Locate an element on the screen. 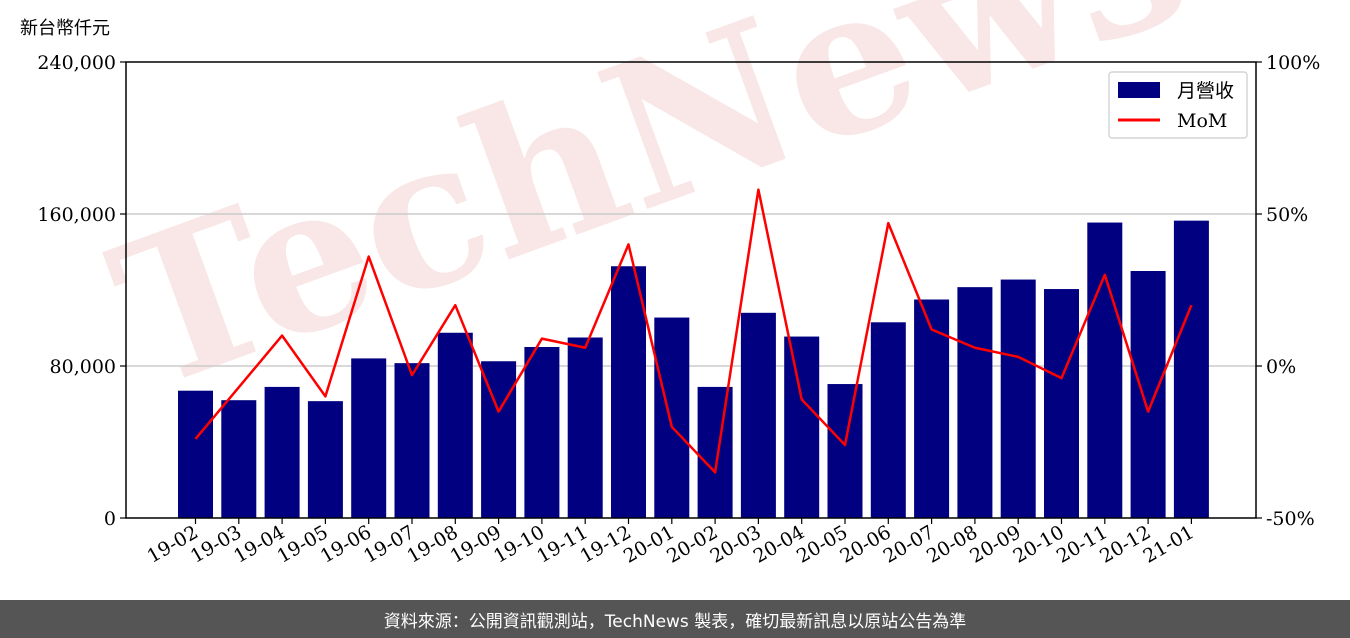 The image size is (1350, 638). y-right-tick-label: 100% is located at coordinates (1293, 63).